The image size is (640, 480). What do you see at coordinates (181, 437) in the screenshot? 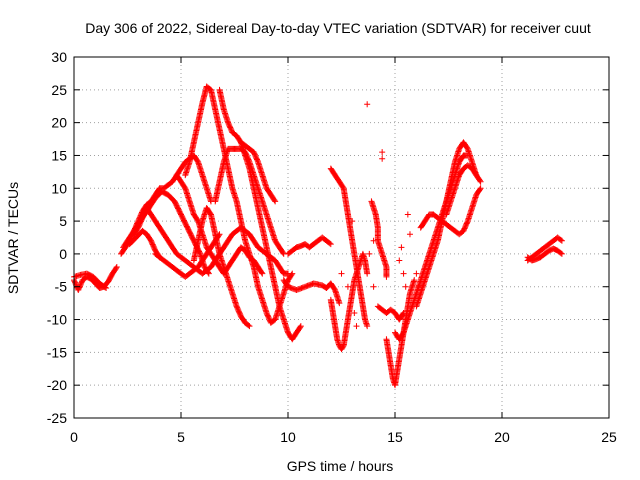
I see `x-tick-label: 5` at bounding box center [181, 437].